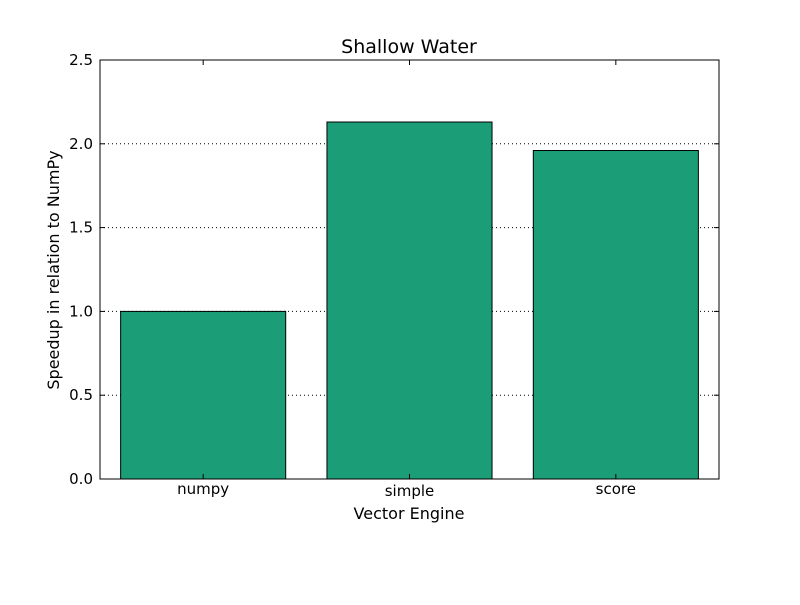 The image size is (800, 605). I want to click on chart-title: Shallow Water, so click(409, 47).